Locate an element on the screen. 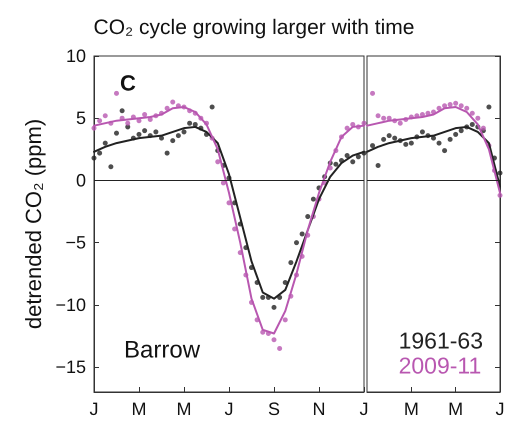 The image size is (508, 424). text: 2009-11 is located at coordinates (440, 365).